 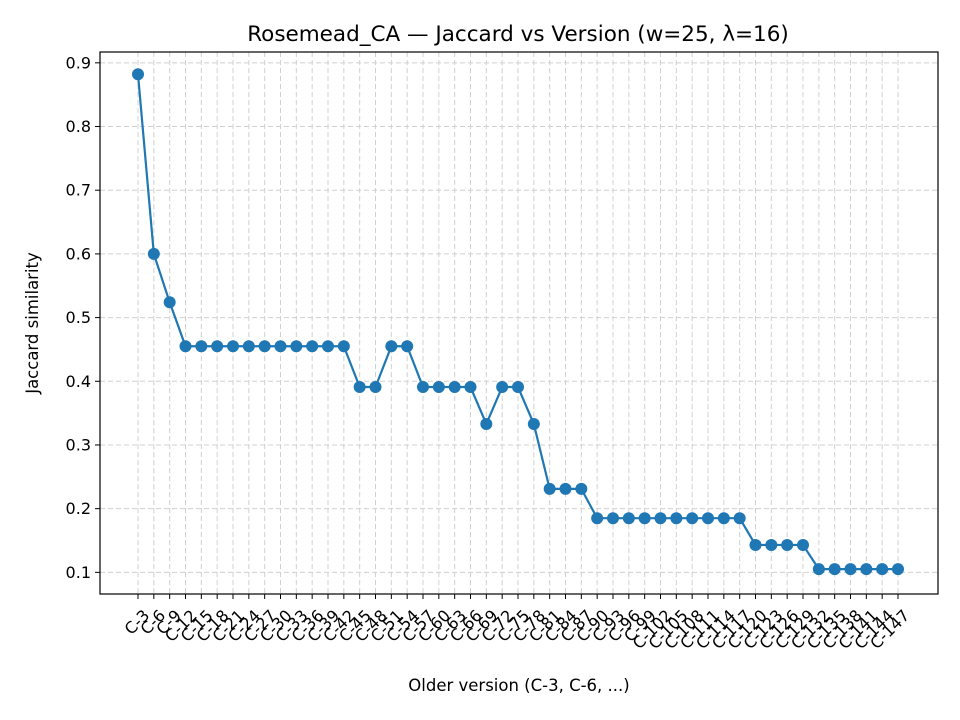 What do you see at coordinates (78, 572) in the screenshot?
I see `y-tick-label: 0.1` at bounding box center [78, 572].